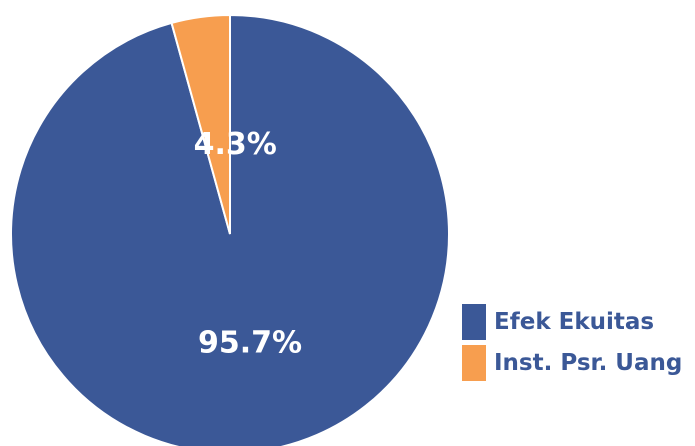  What do you see at coordinates (250, 343) in the screenshot?
I see `slice-label-efek-ekuitas: 95.7%` at bounding box center [250, 343].